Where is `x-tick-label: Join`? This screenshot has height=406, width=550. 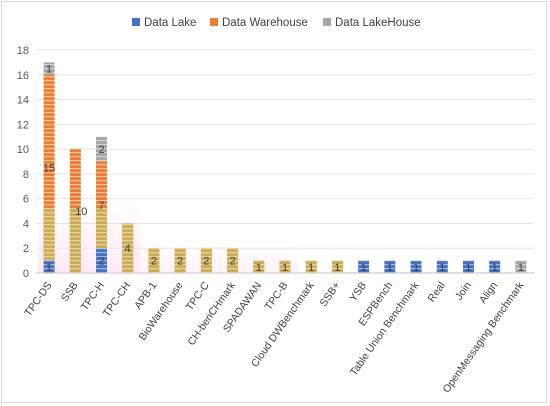
x-tick-label: Join is located at coordinates (463, 291).